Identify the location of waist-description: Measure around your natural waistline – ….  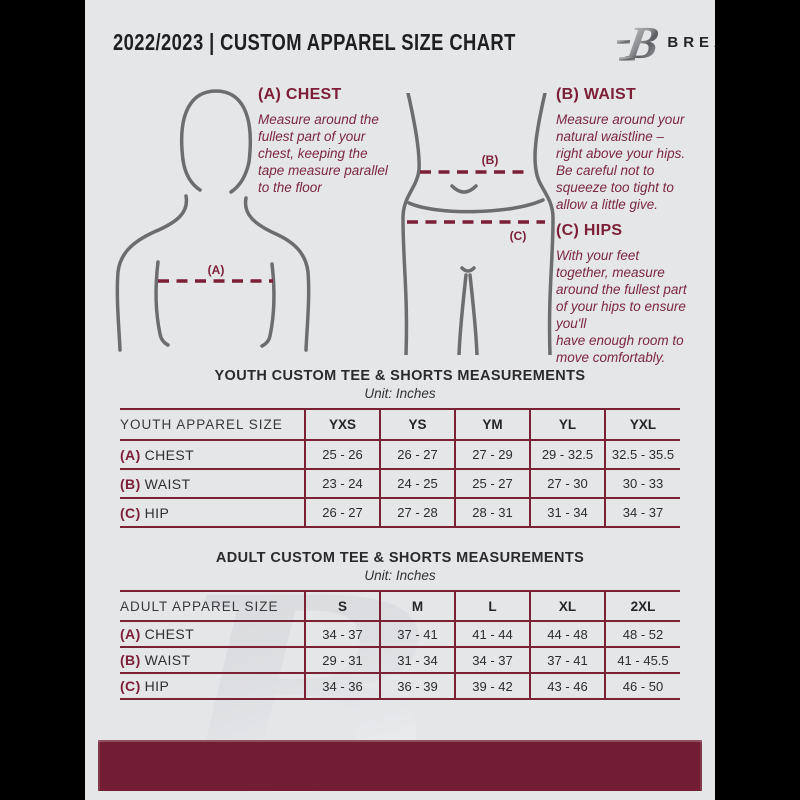
(621, 162).